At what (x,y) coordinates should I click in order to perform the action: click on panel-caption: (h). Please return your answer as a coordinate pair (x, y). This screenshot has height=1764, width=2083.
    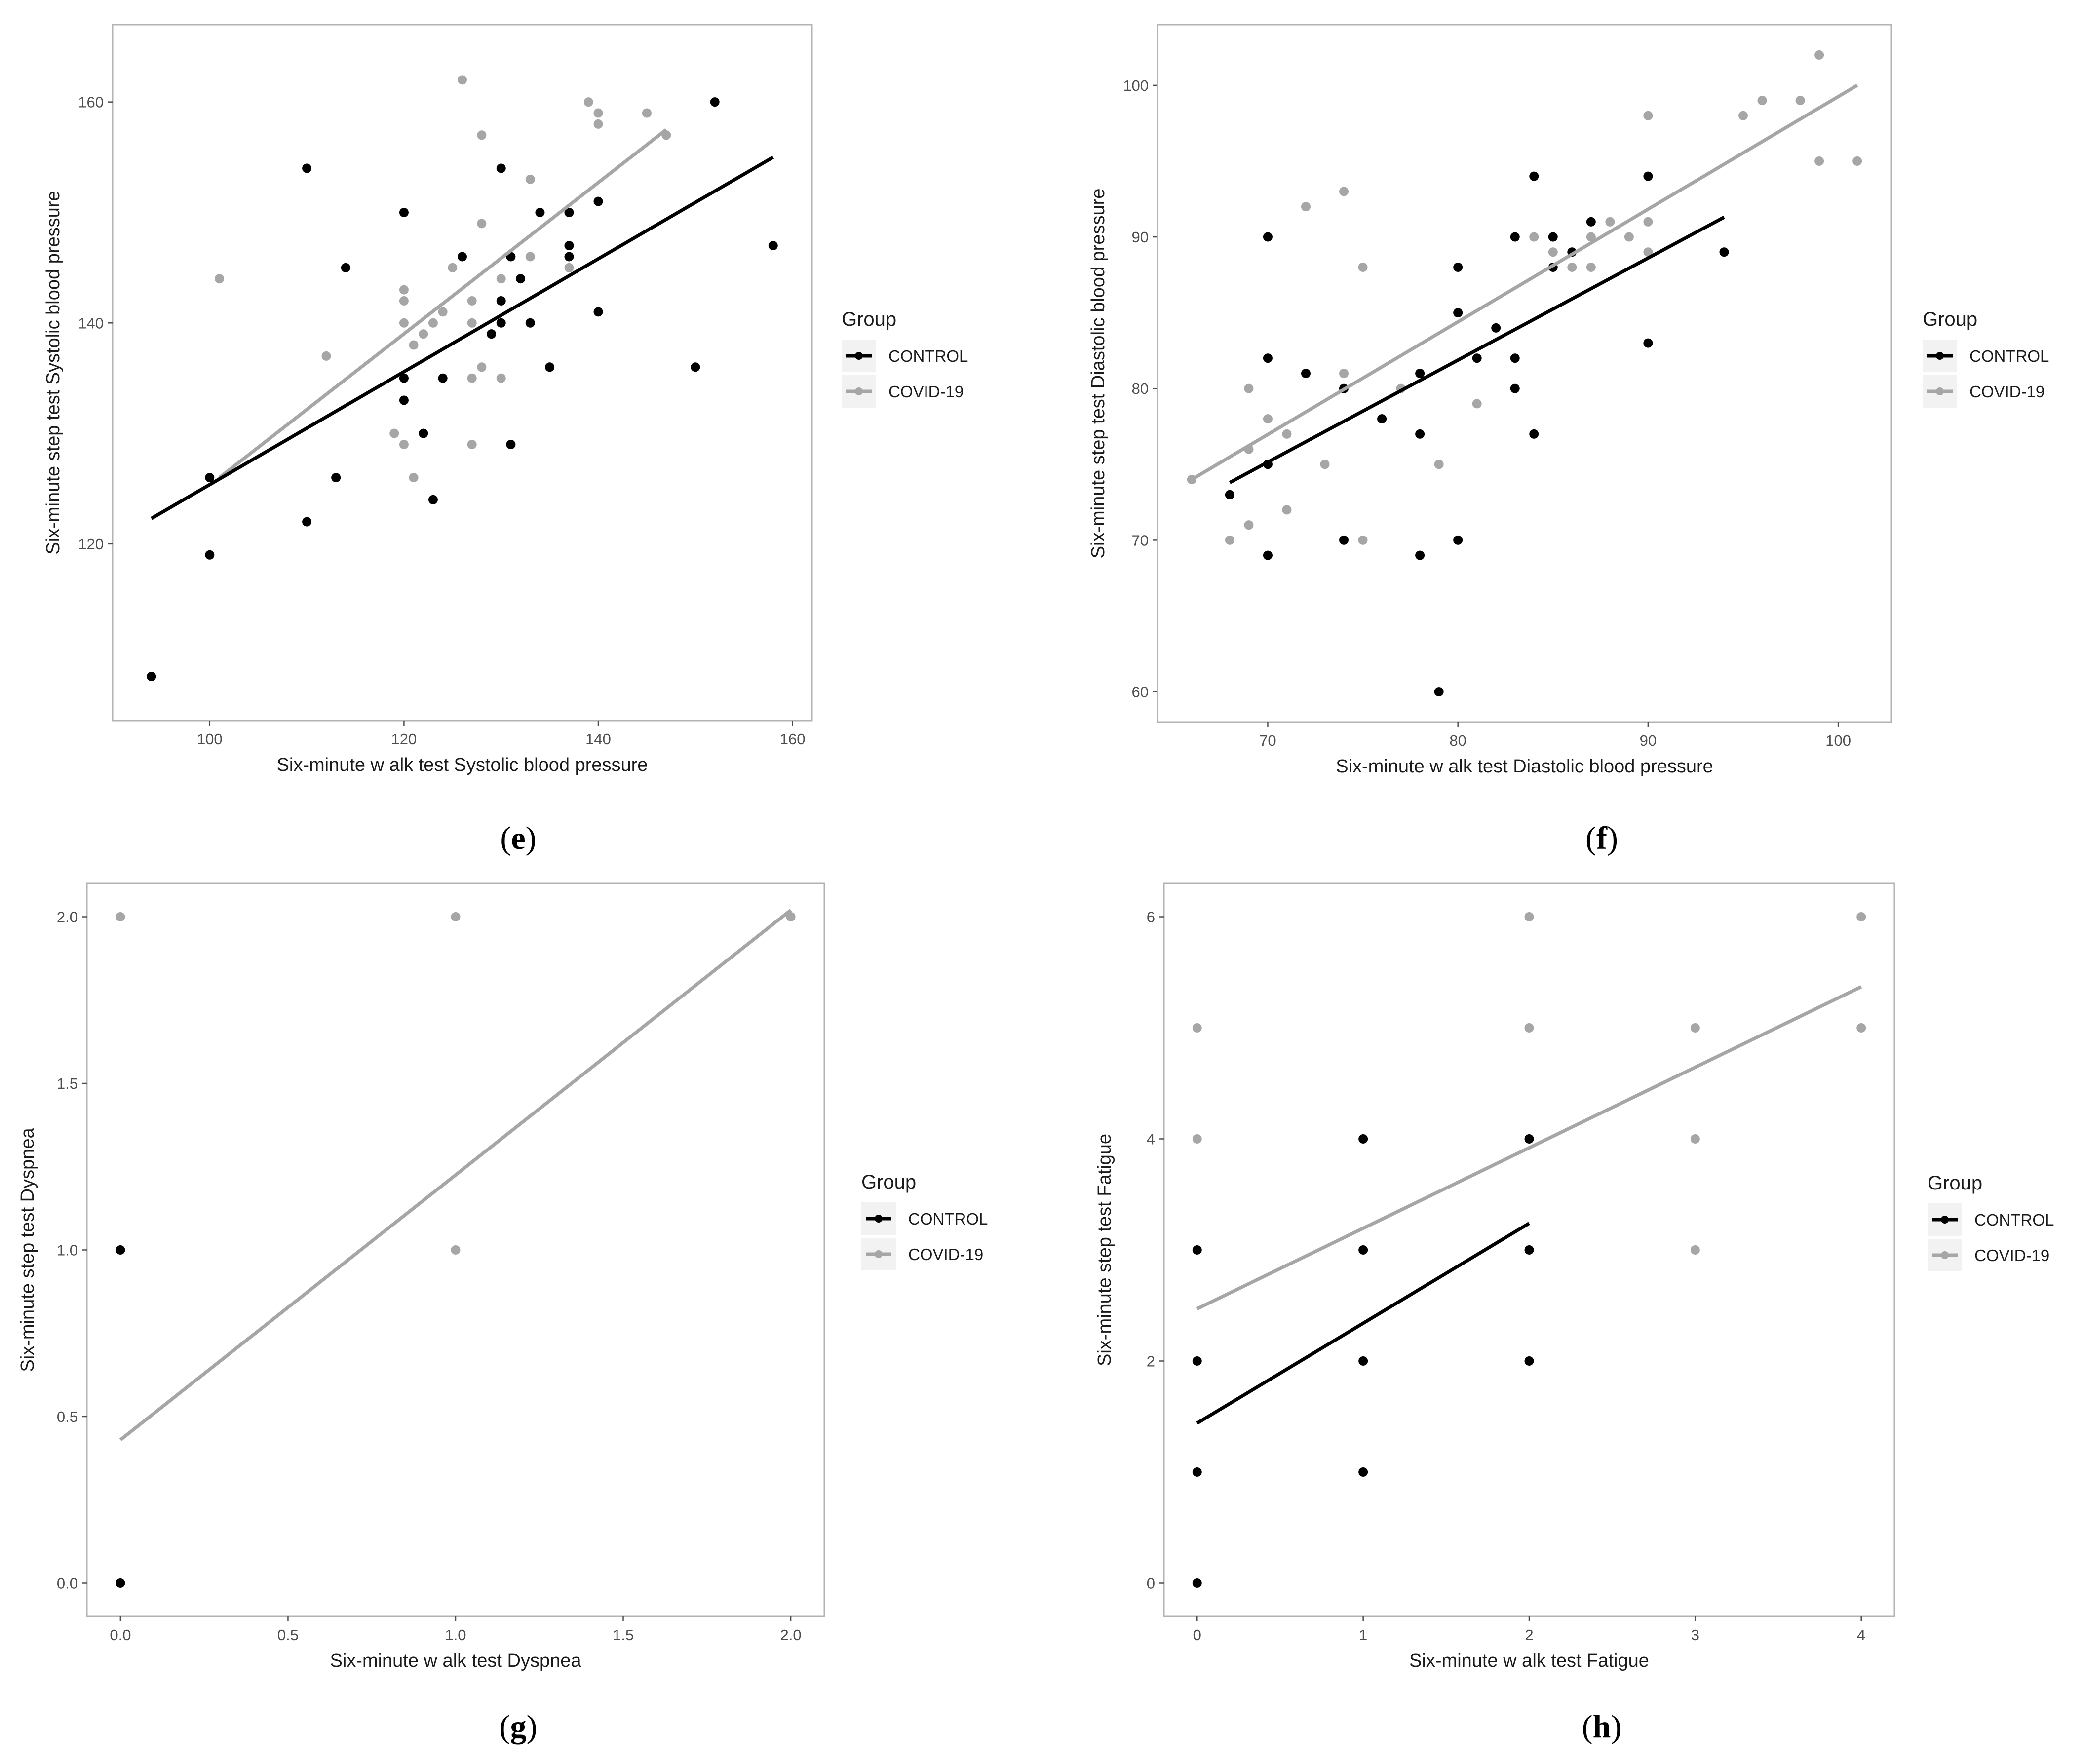
    Looking at the image, I should click on (1602, 1727).